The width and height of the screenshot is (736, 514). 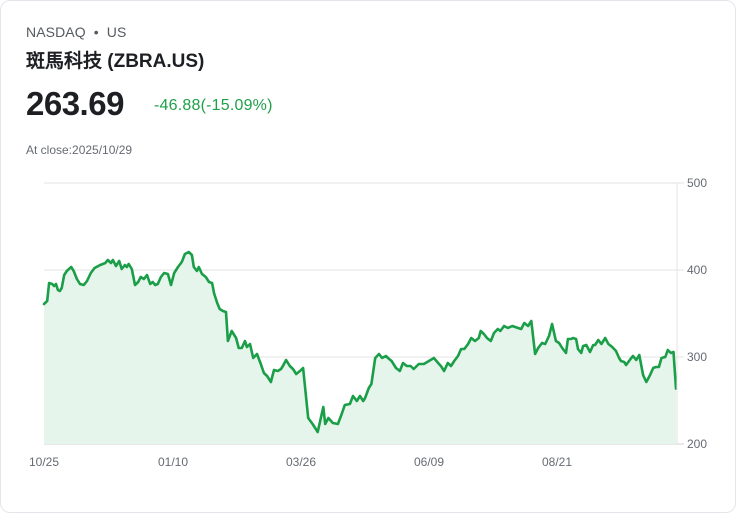 What do you see at coordinates (173, 462) in the screenshot?
I see `x-tick-0110: 01/10` at bounding box center [173, 462].